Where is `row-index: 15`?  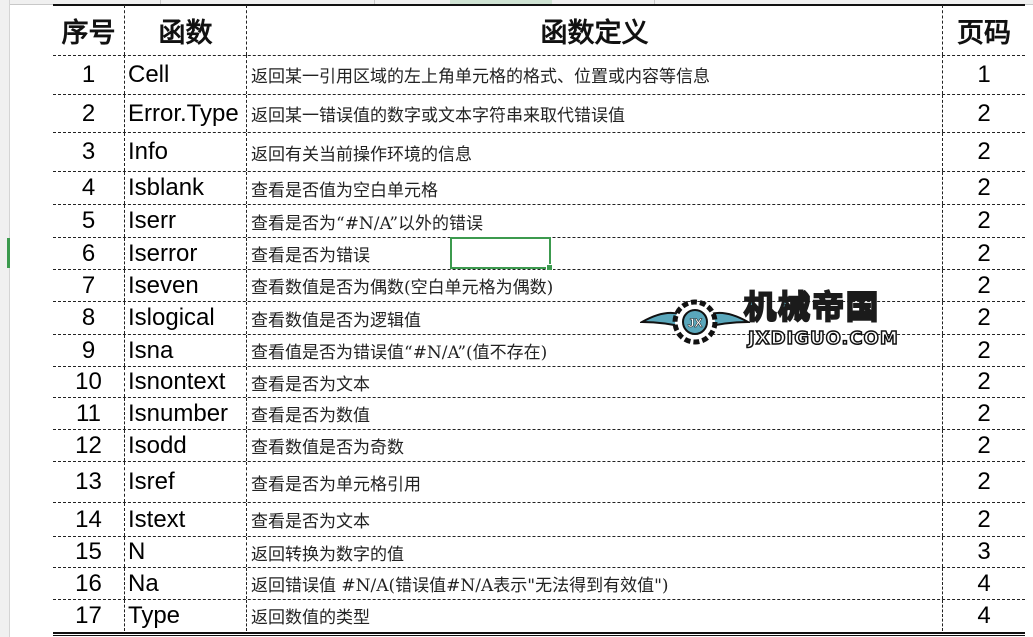 row-index: 15 is located at coordinates (88, 551).